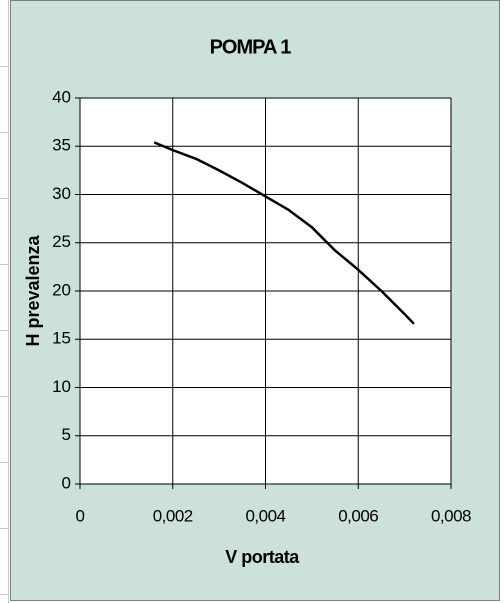 This screenshot has height=603, width=504. Describe the element at coordinates (173, 515) in the screenshot. I see `x-tick-label: 0,002` at that location.